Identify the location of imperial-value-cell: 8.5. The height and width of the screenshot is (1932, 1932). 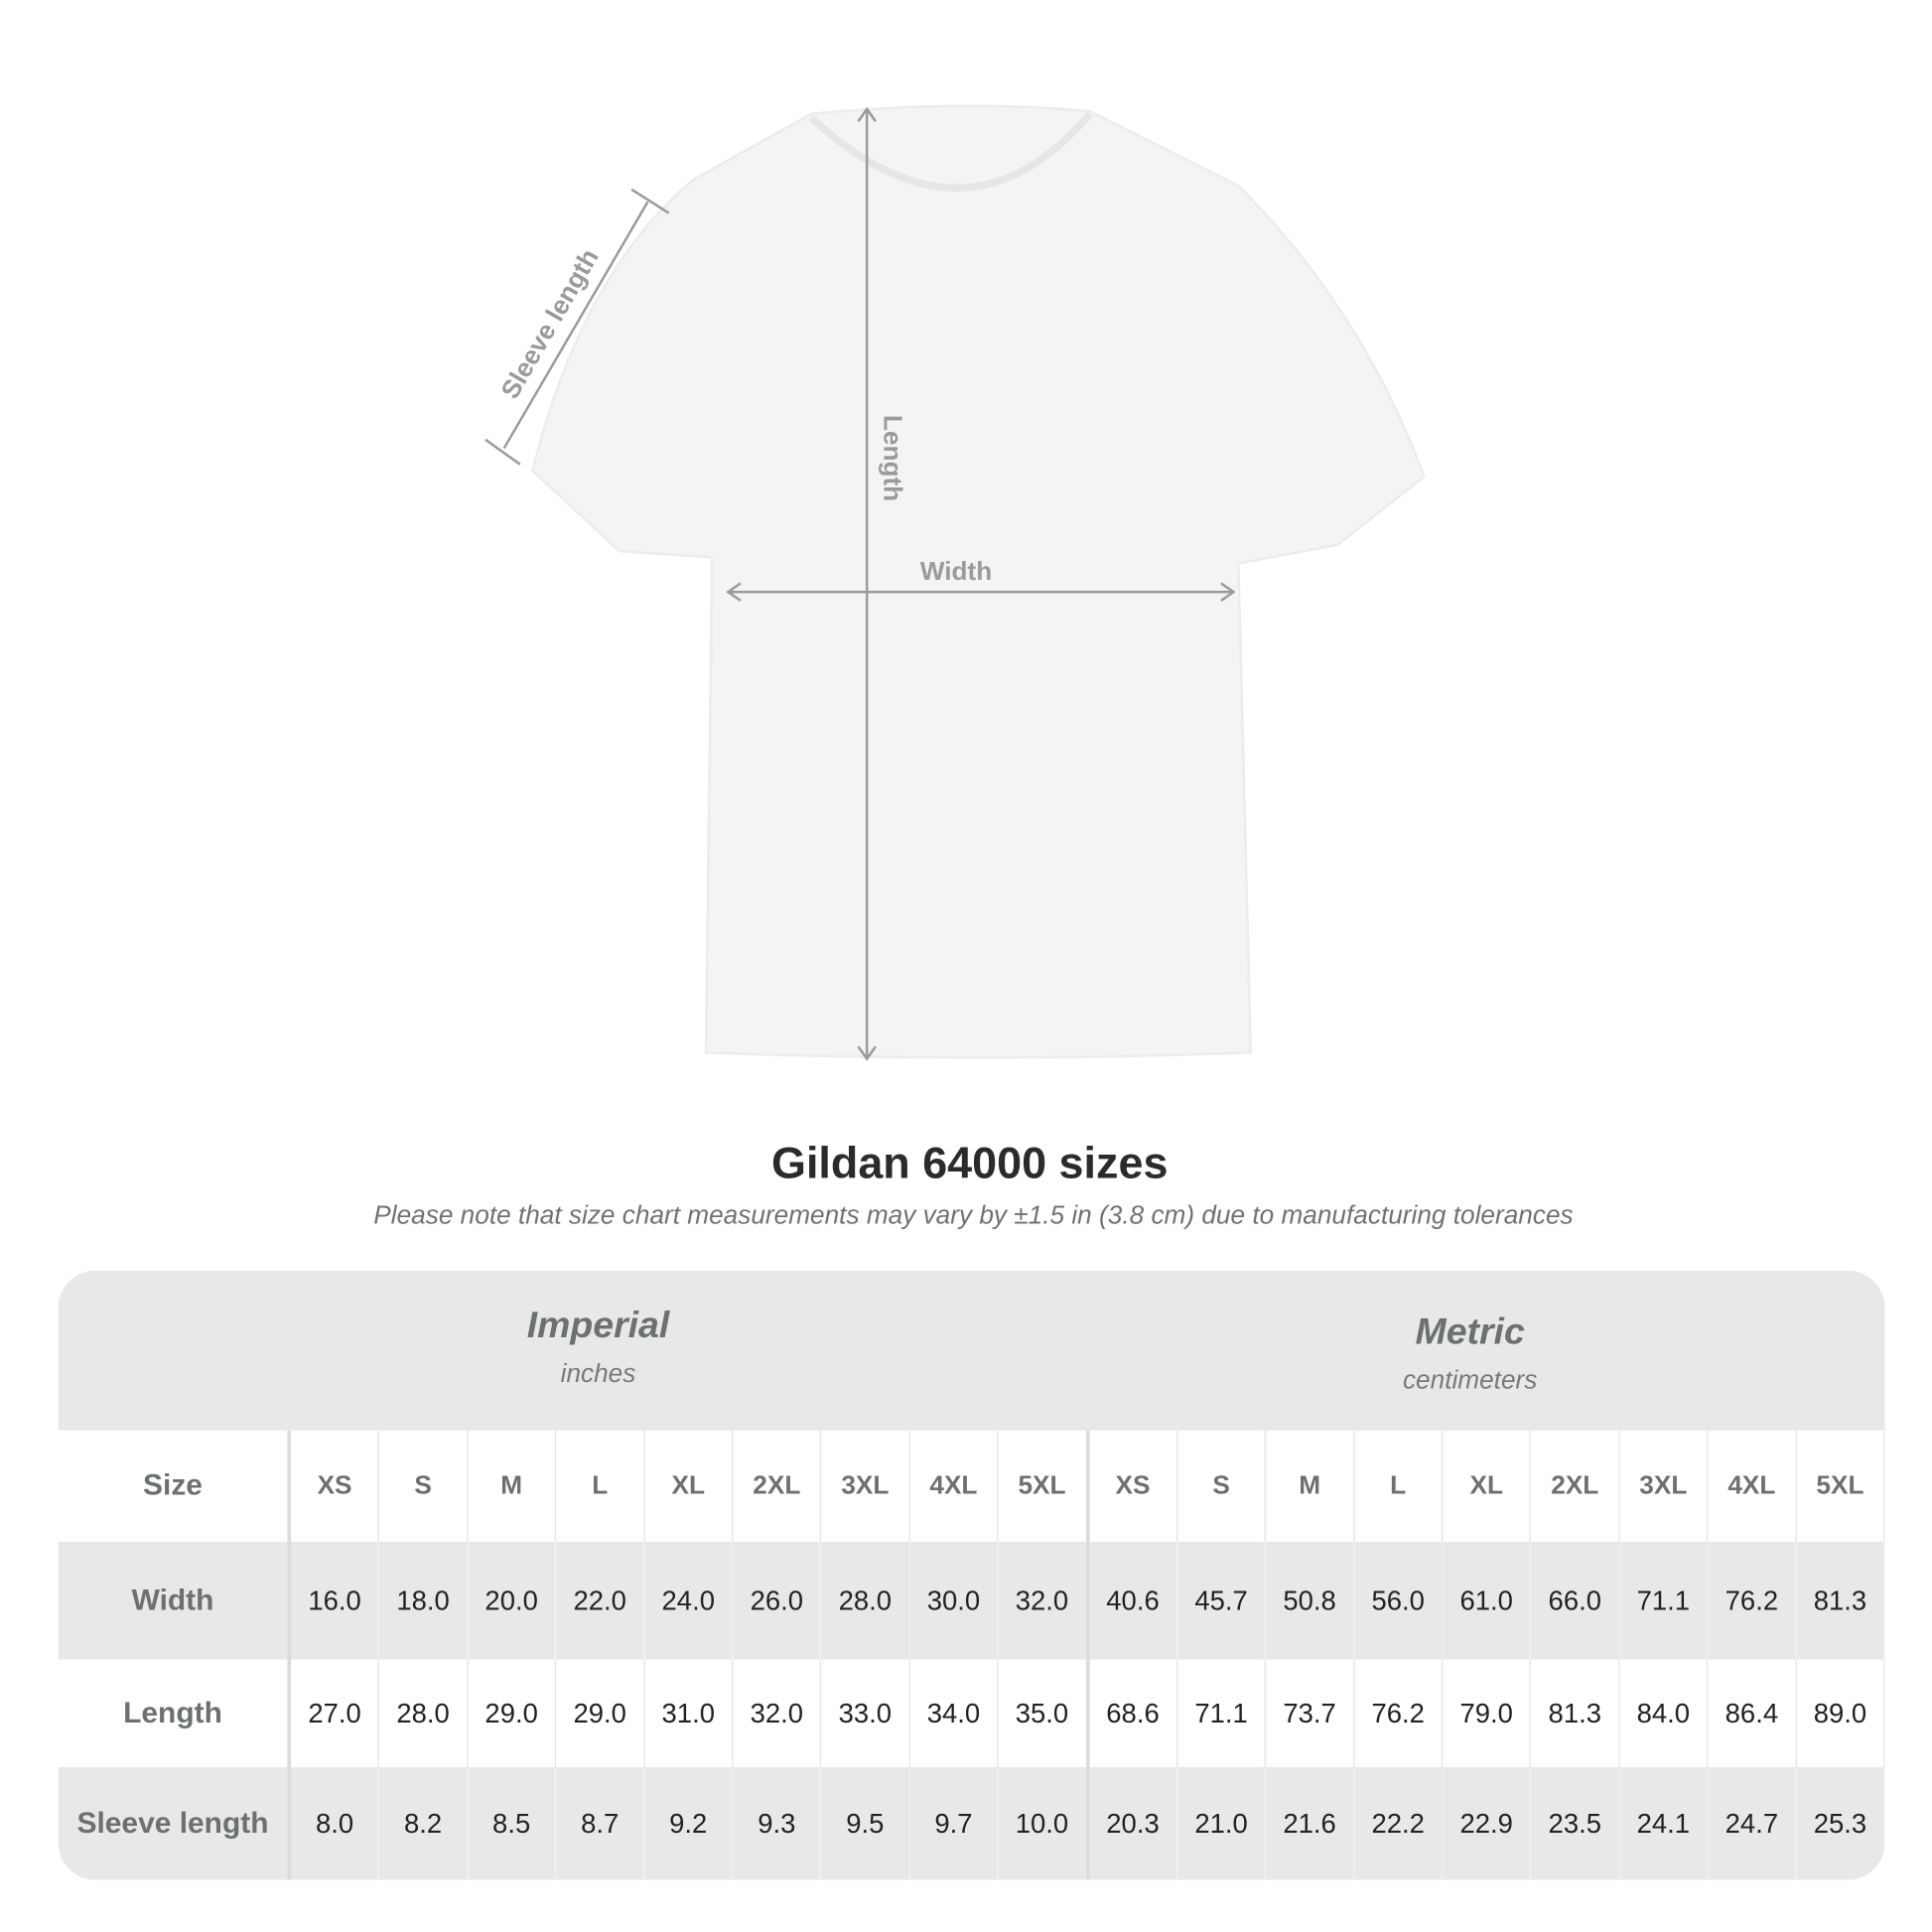
(512, 1823).